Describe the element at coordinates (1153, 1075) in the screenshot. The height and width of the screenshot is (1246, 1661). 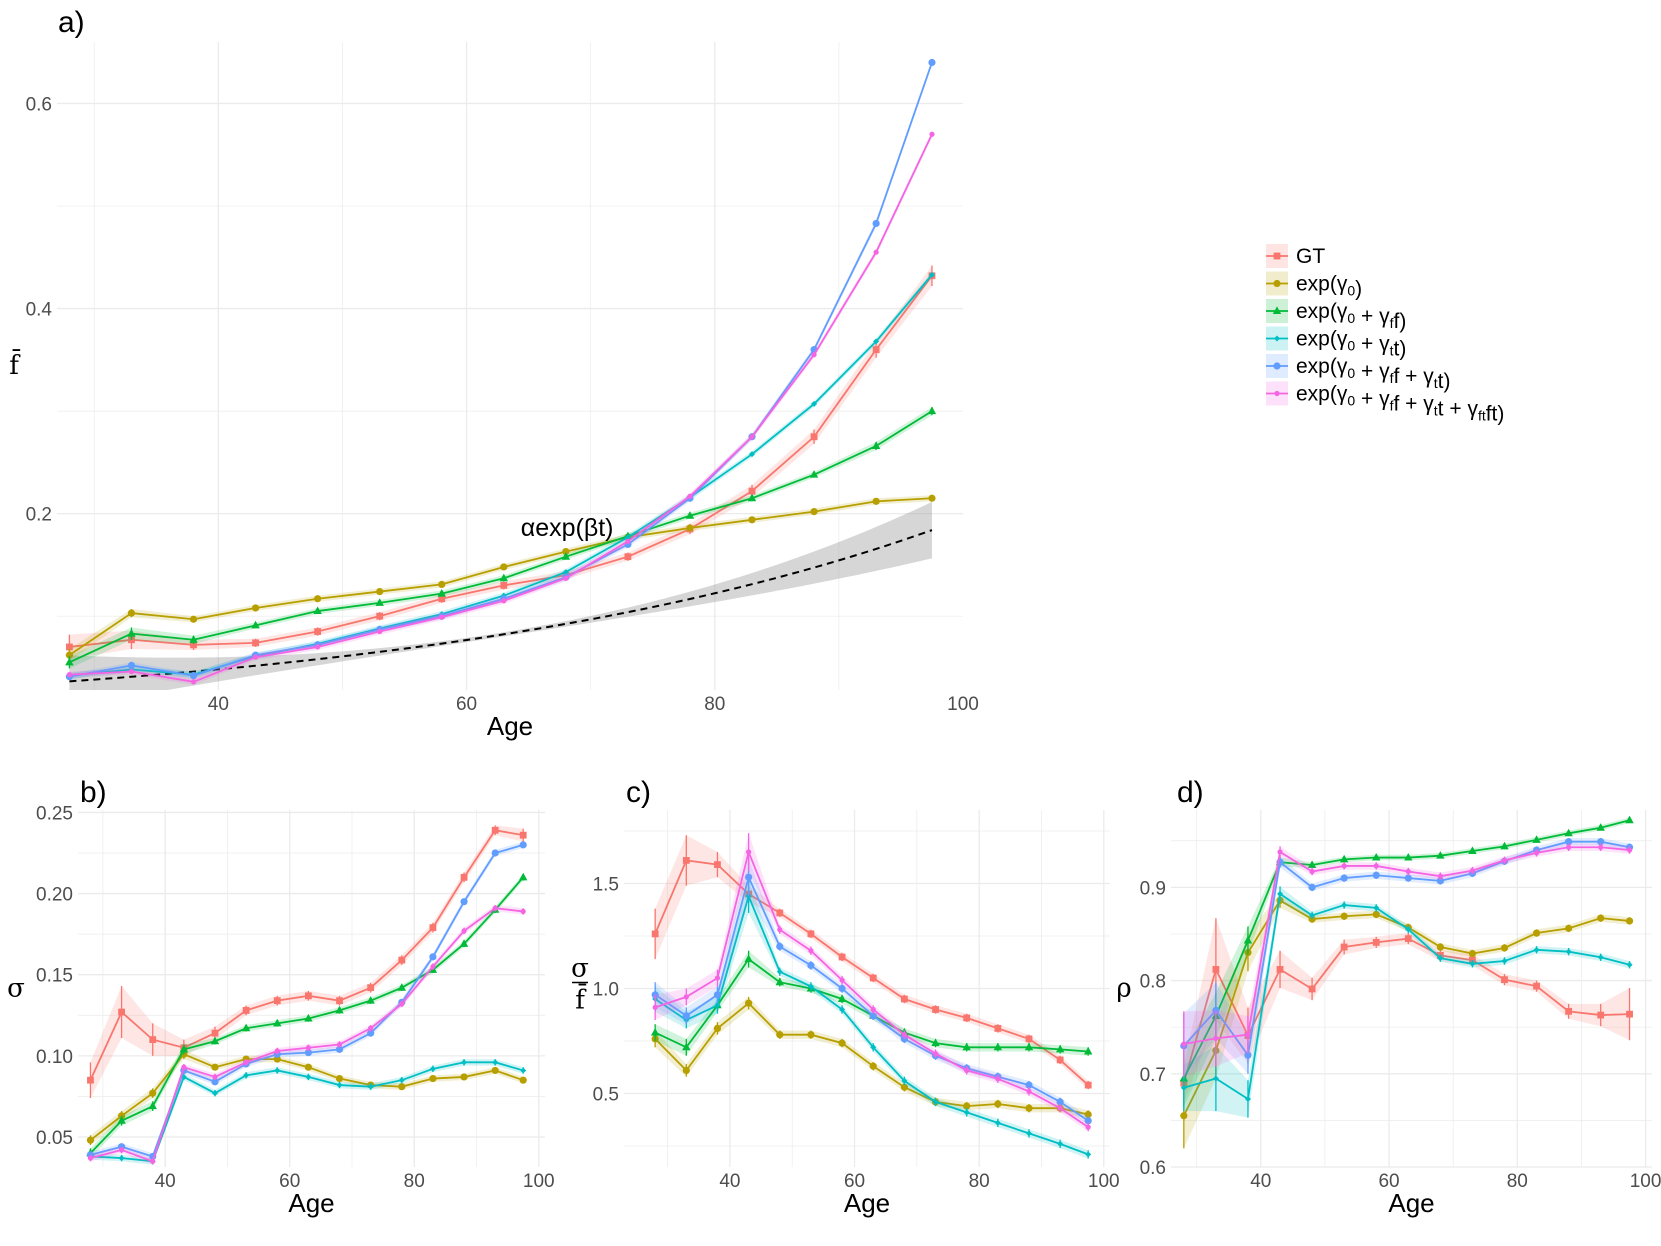
I see `y-tick-label: 0.7` at that location.